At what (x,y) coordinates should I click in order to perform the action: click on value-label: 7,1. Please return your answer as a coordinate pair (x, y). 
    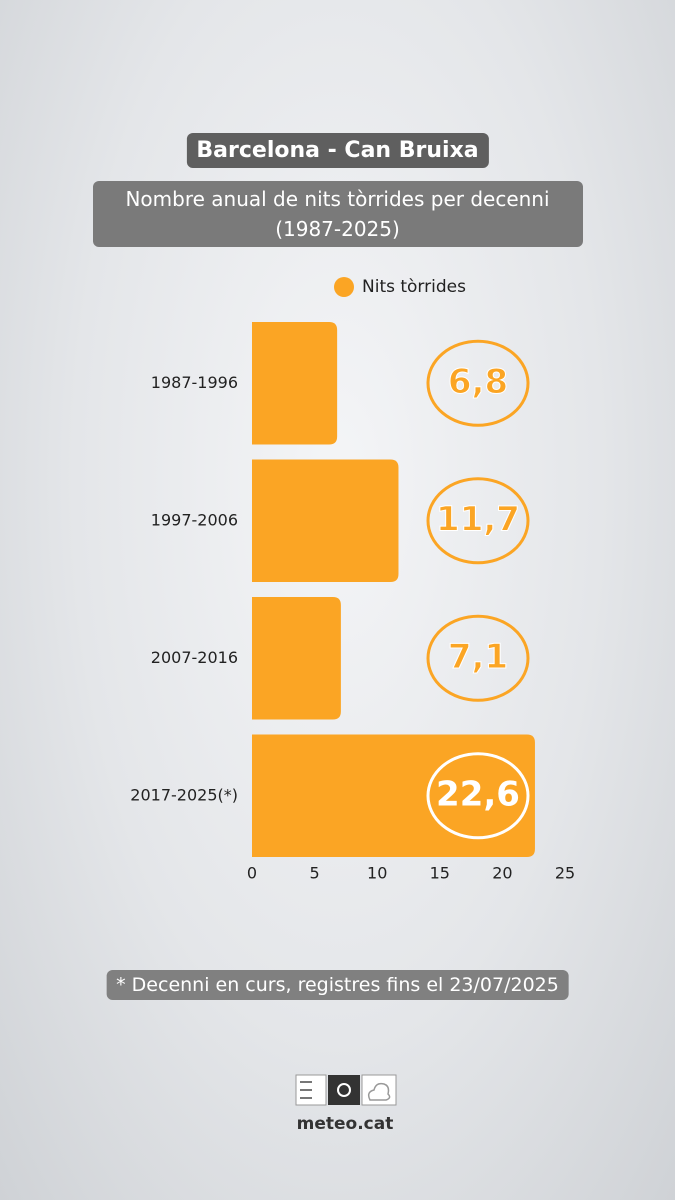
    Looking at the image, I should click on (478, 657).